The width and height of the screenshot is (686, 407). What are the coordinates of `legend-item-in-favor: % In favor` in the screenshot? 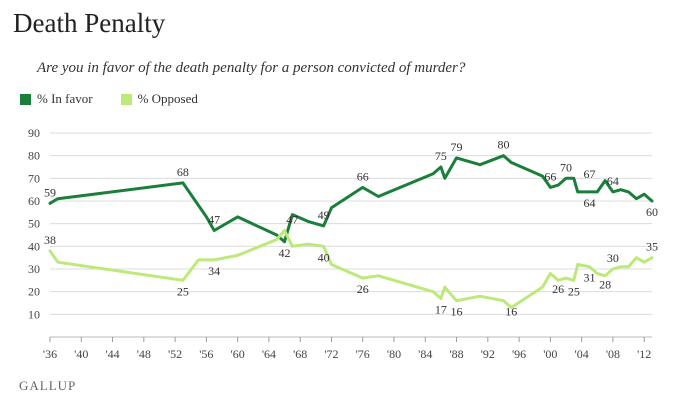 It's located at (56, 99).